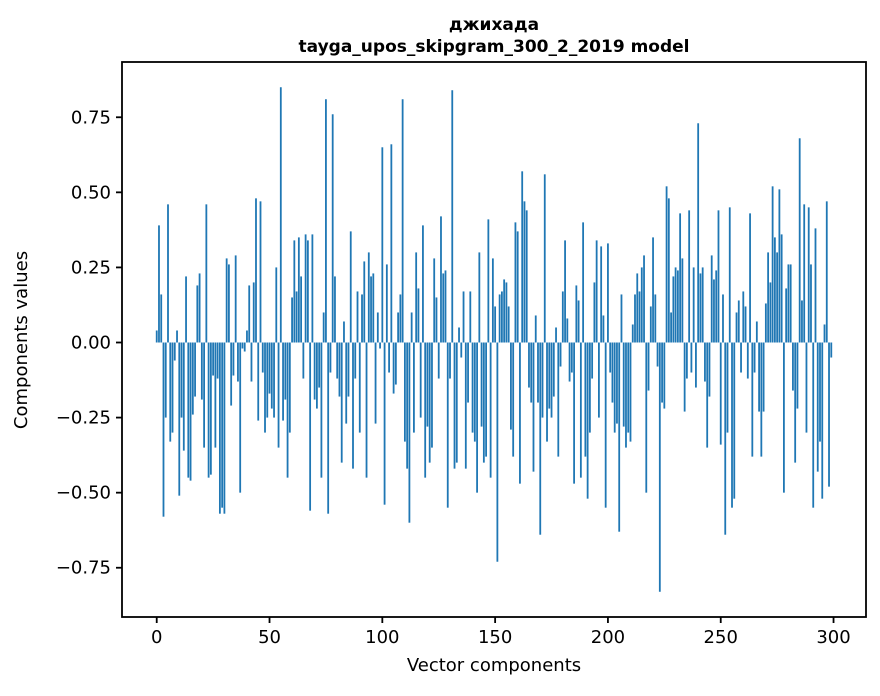 This screenshot has width=880, height=696. Describe the element at coordinates (608, 637) in the screenshot. I see `x-tick-label: 200` at that location.